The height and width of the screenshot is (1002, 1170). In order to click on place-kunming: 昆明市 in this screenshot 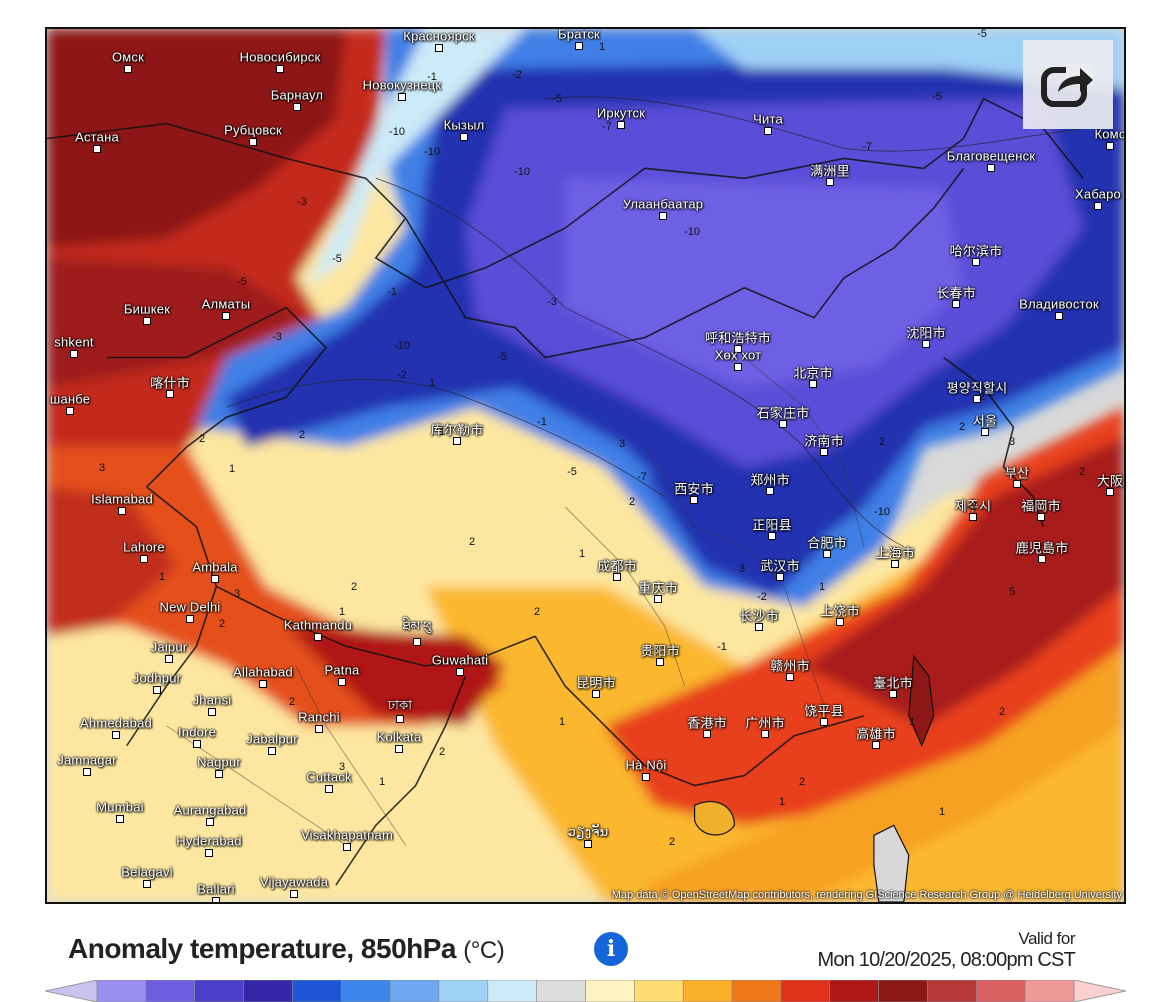, I will do `click(596, 683)`.